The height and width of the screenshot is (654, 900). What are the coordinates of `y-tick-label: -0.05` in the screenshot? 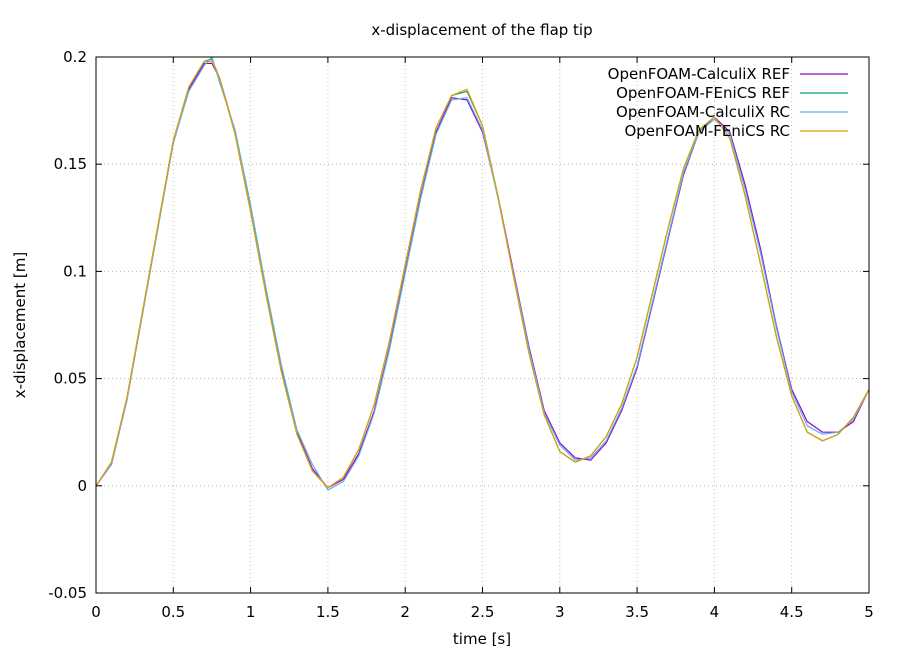 It's located at (67, 593).